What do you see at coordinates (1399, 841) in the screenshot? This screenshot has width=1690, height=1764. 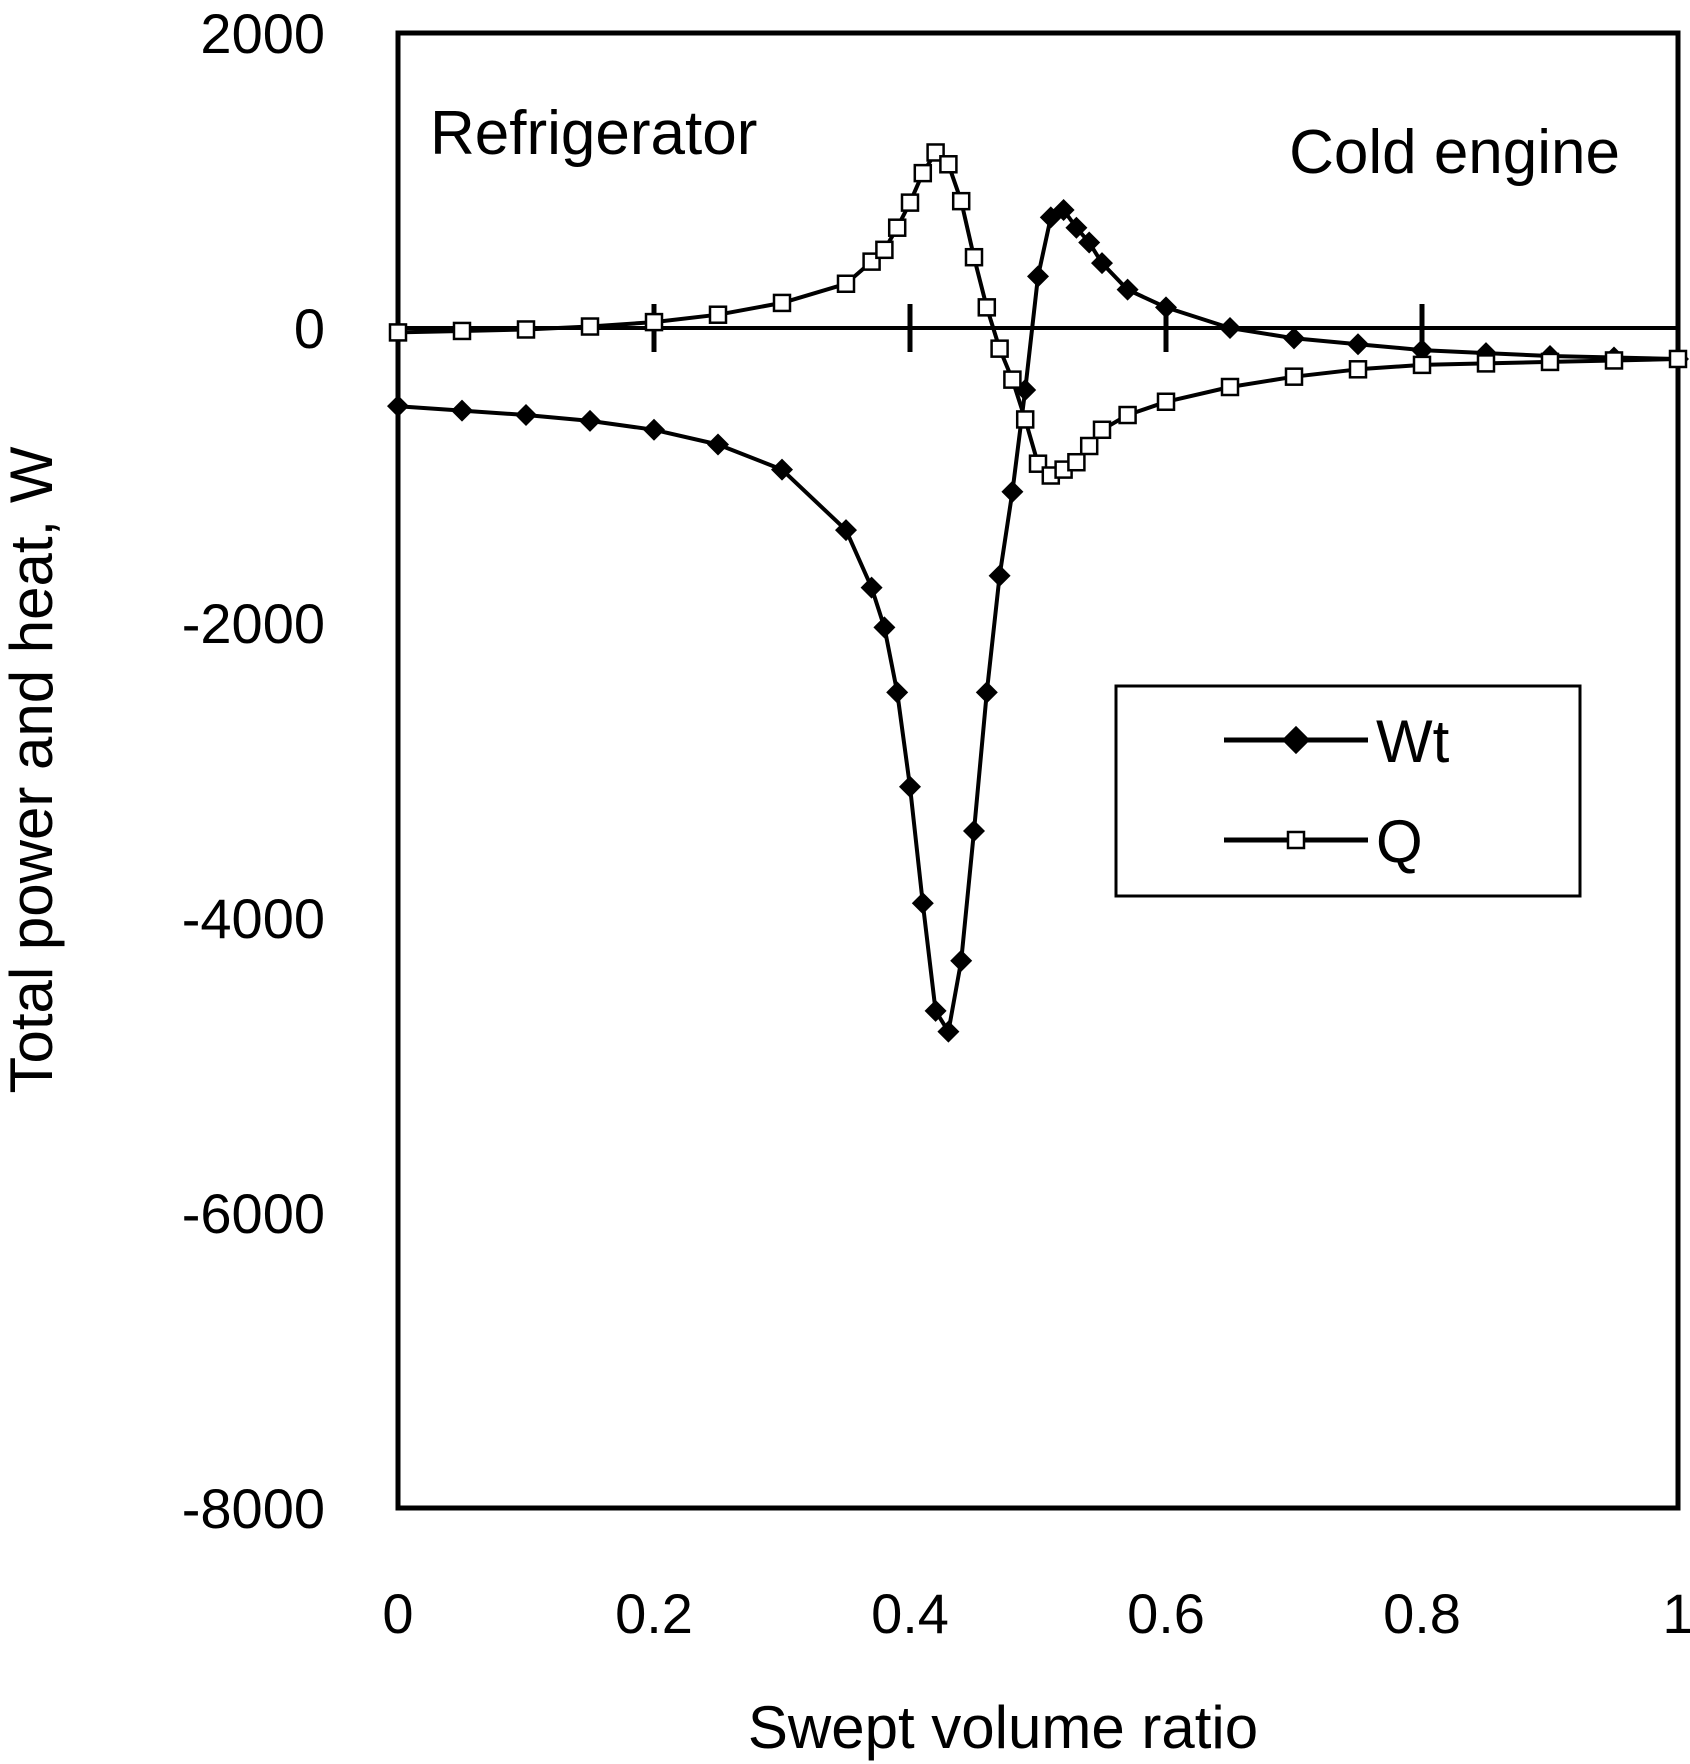 I see `legend-label-q: Q` at bounding box center [1399, 841].